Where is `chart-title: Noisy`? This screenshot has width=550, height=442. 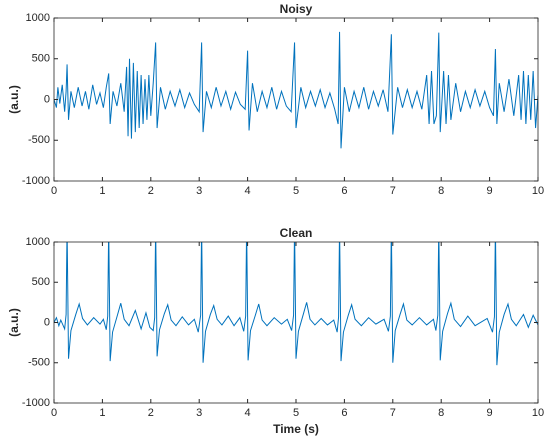 chart-title: Noisy is located at coordinates (296, 9).